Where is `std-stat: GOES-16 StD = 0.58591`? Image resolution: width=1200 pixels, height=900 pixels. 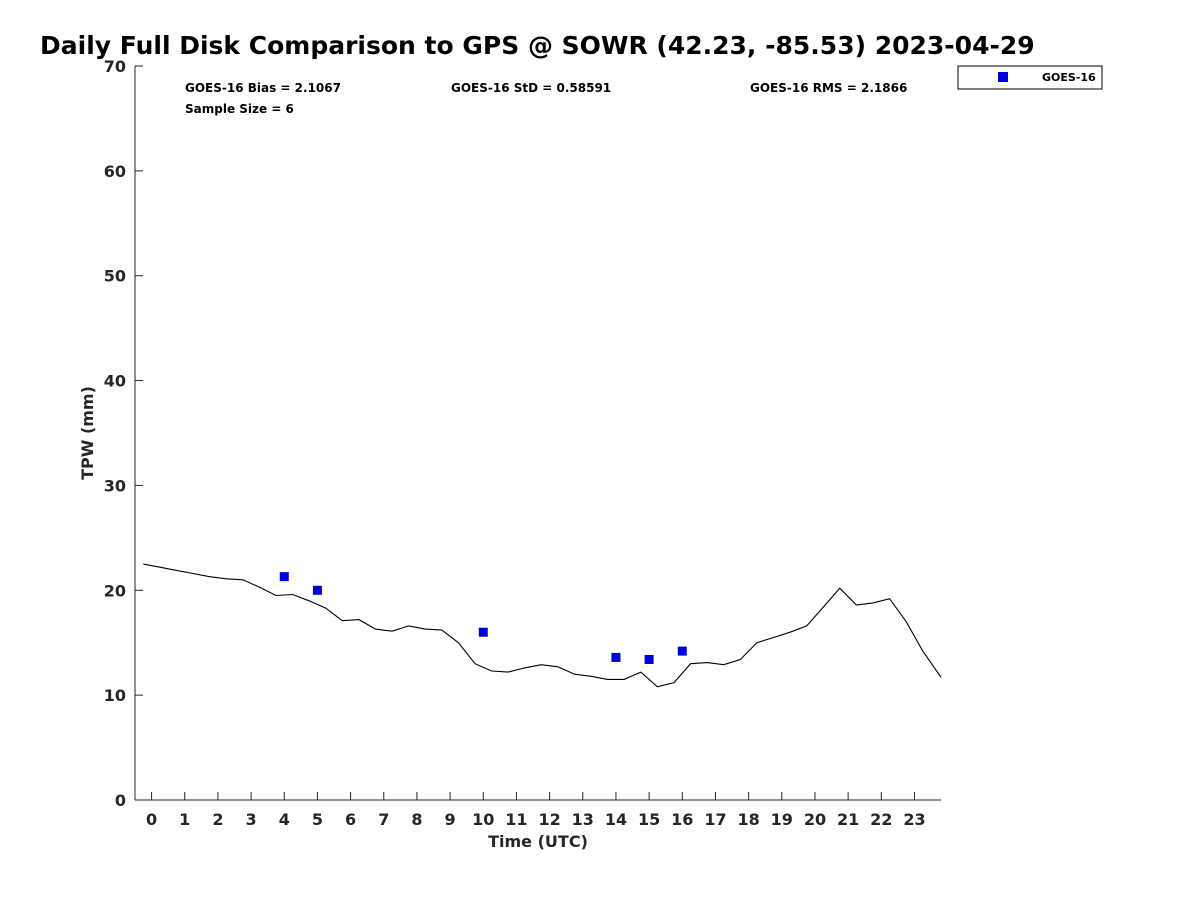 std-stat: GOES-16 StD = 0.58591 is located at coordinates (531, 88).